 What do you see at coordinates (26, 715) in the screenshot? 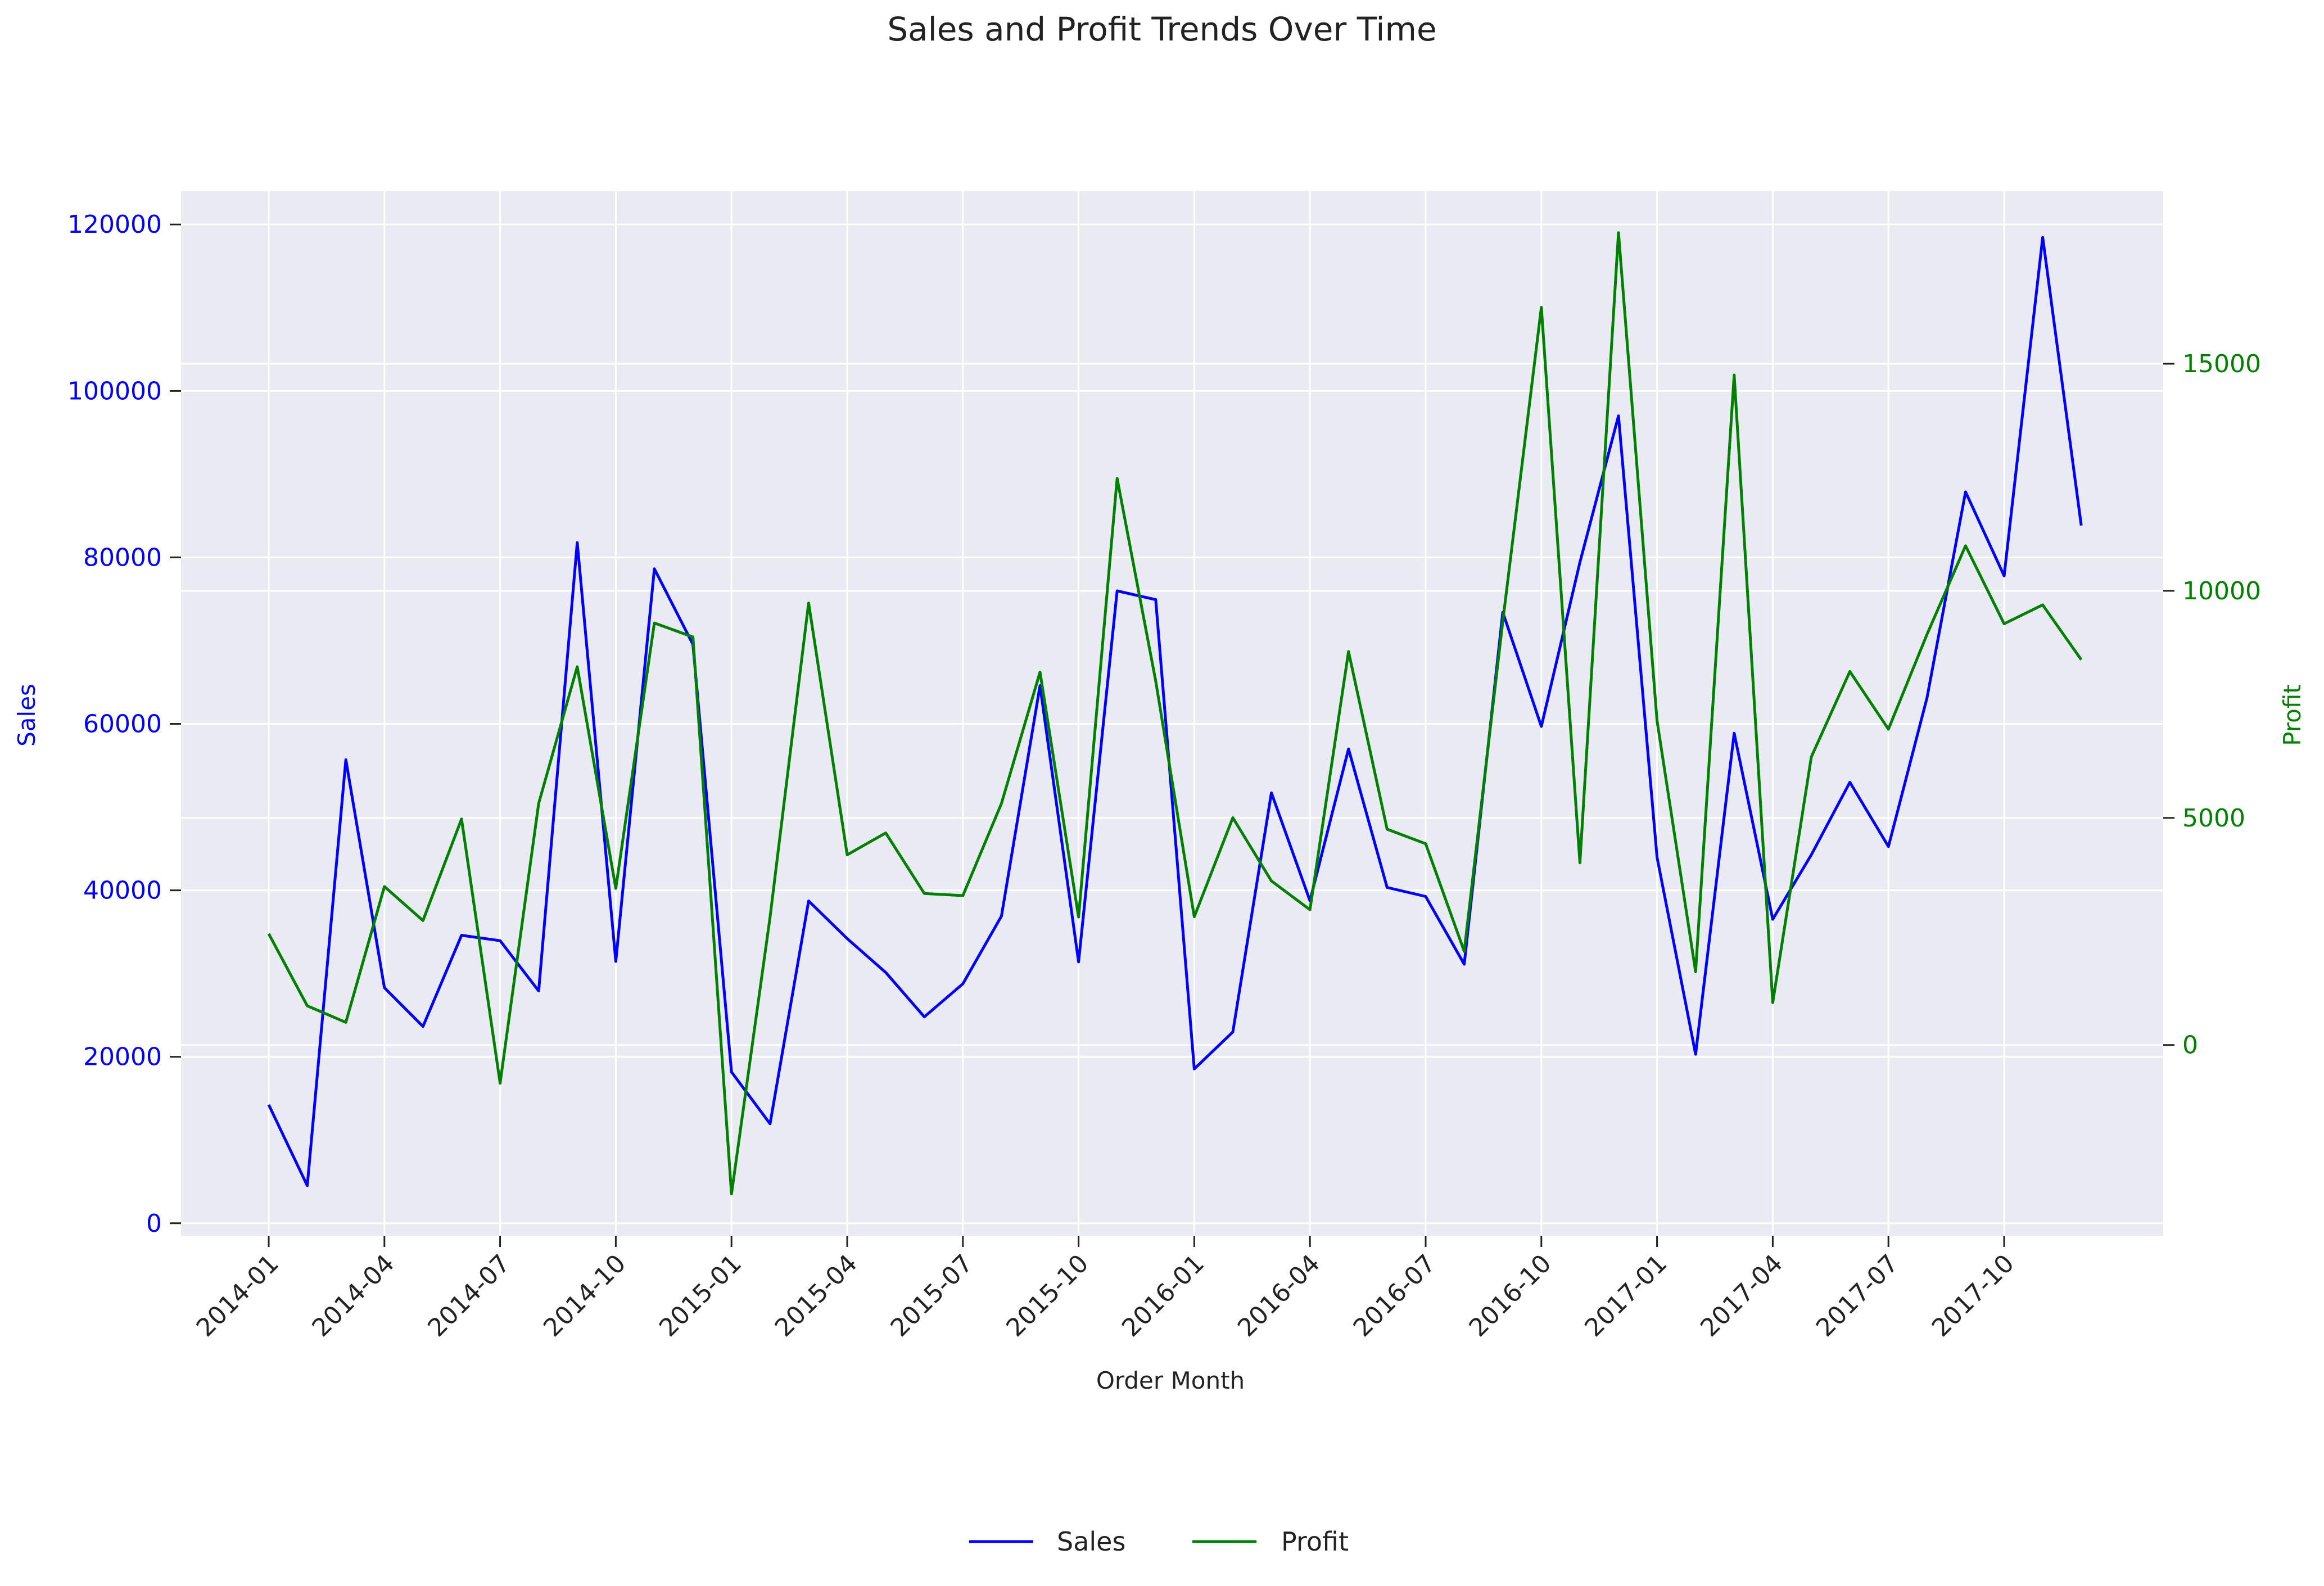
I see `y-axis-label-left: Sales` at bounding box center [26, 715].